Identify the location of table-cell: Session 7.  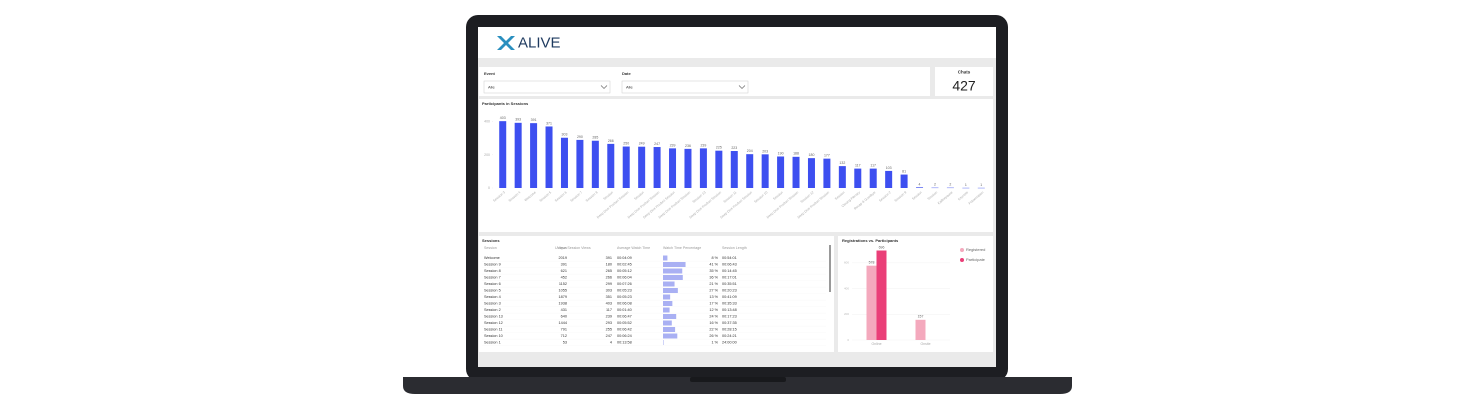
(492, 278).